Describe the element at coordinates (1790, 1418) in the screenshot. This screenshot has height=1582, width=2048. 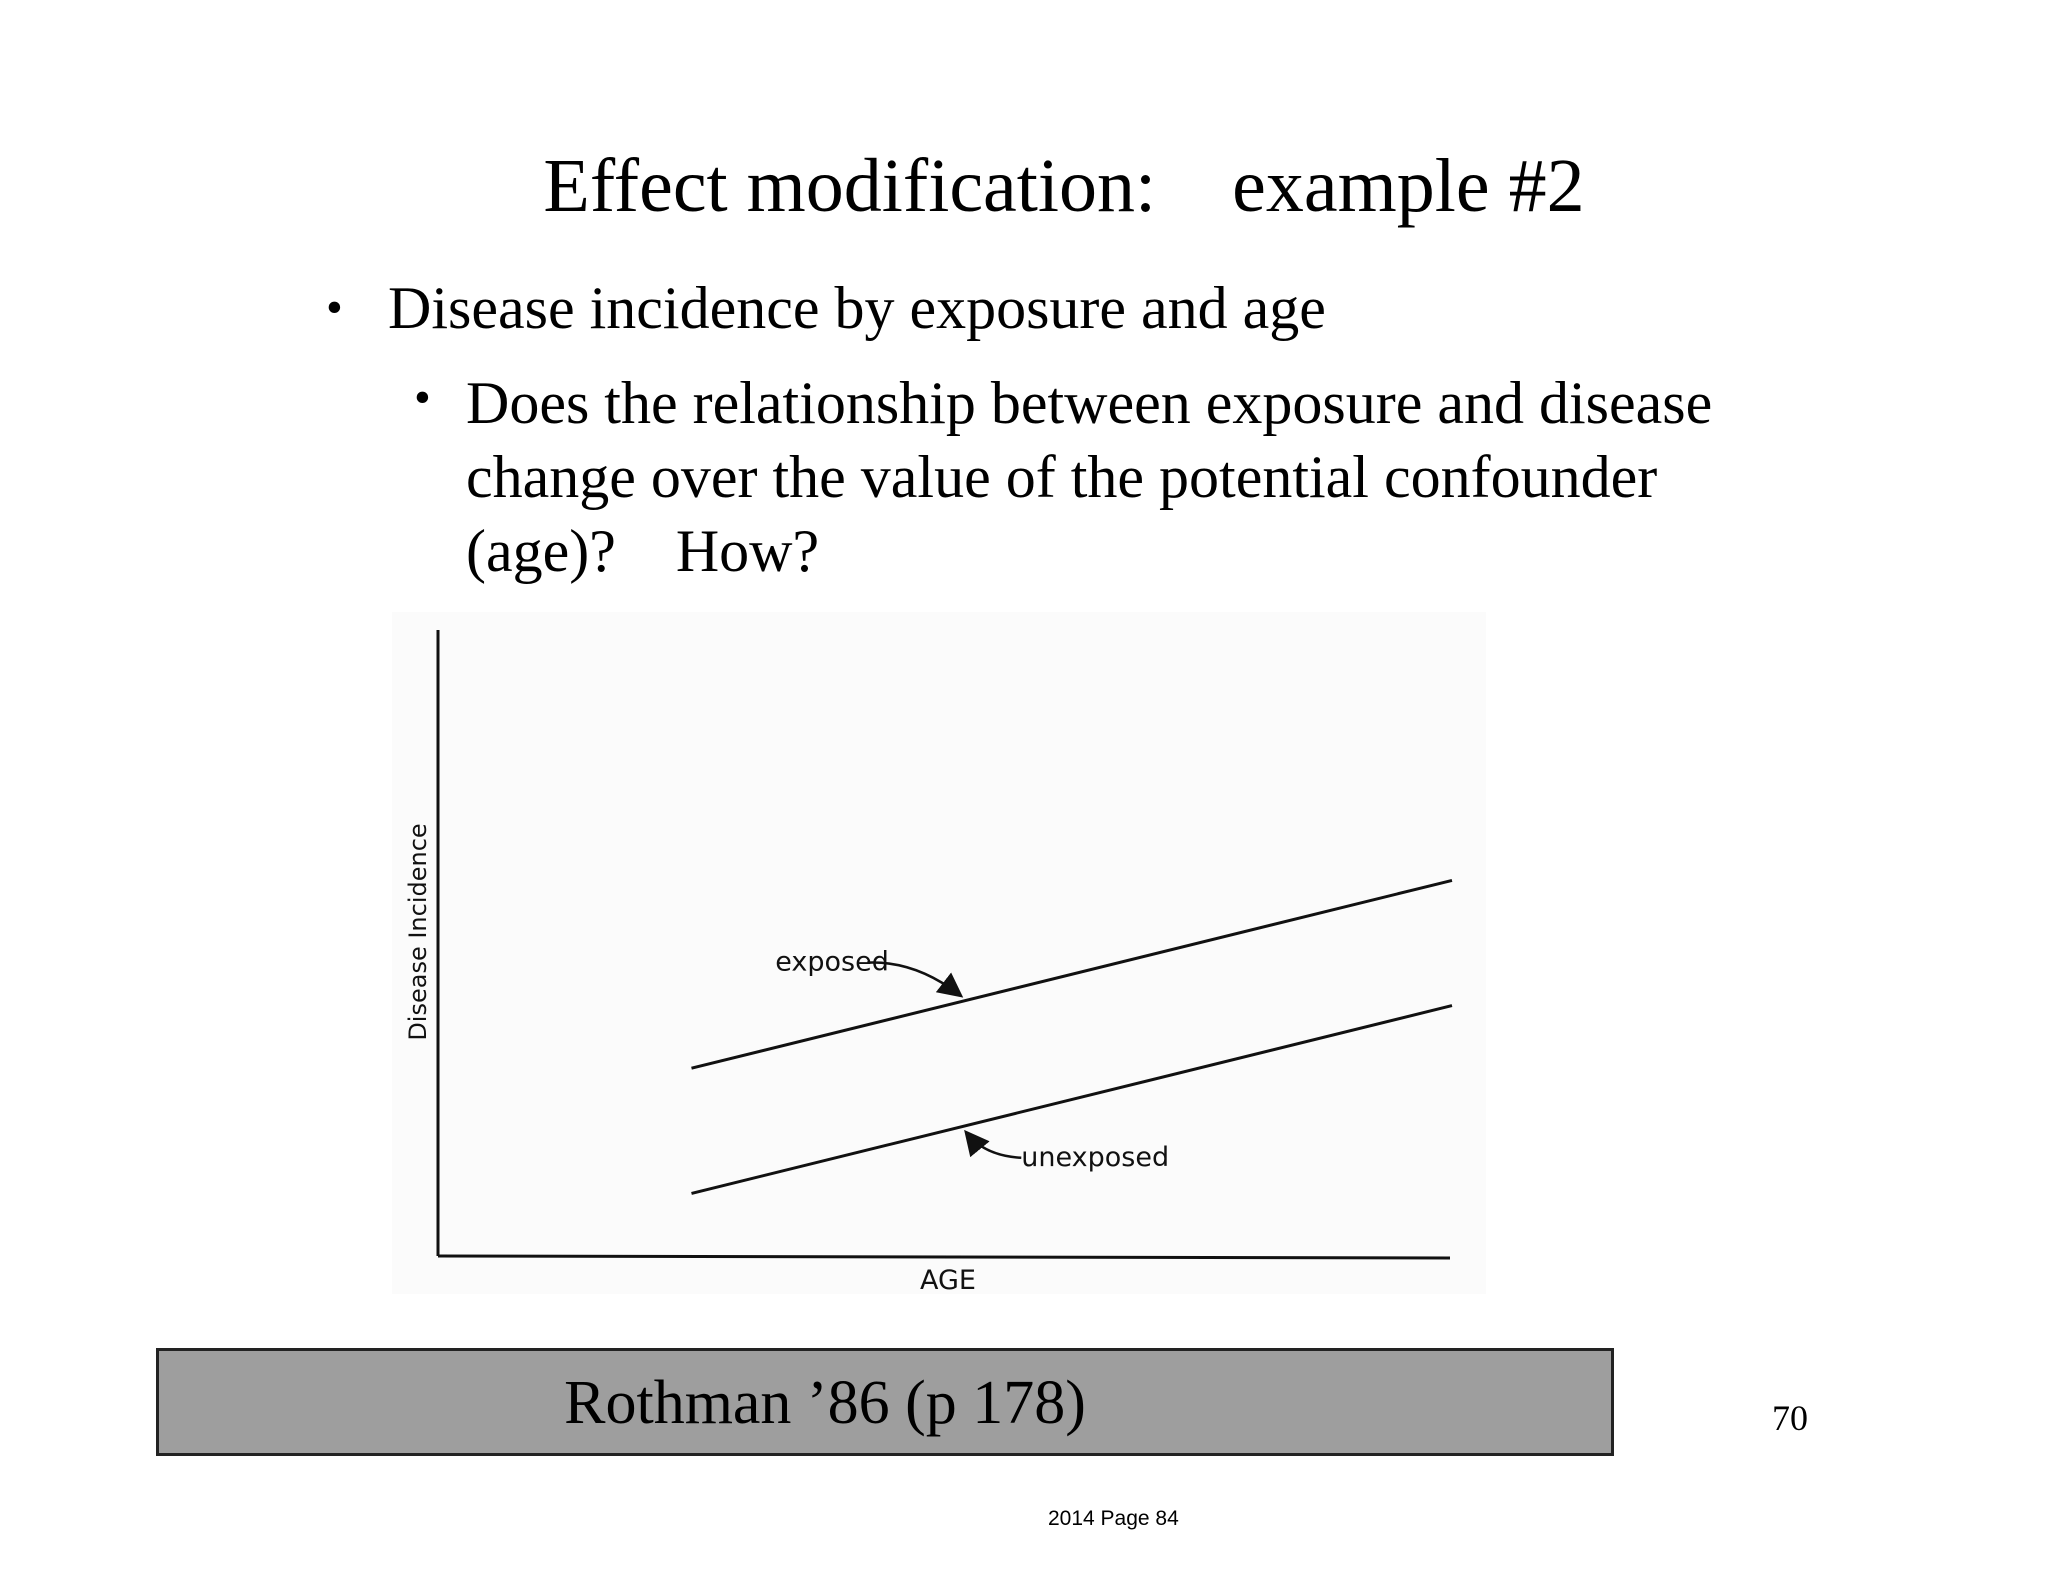
I see `slide-number: 70` at that location.